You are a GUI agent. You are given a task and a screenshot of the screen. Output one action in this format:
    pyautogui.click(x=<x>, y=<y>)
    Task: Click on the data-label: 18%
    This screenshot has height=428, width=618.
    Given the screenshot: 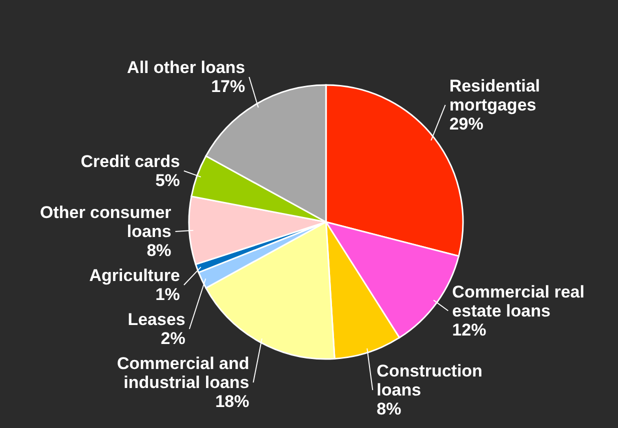 What is the action you would take?
    pyautogui.click(x=232, y=401)
    